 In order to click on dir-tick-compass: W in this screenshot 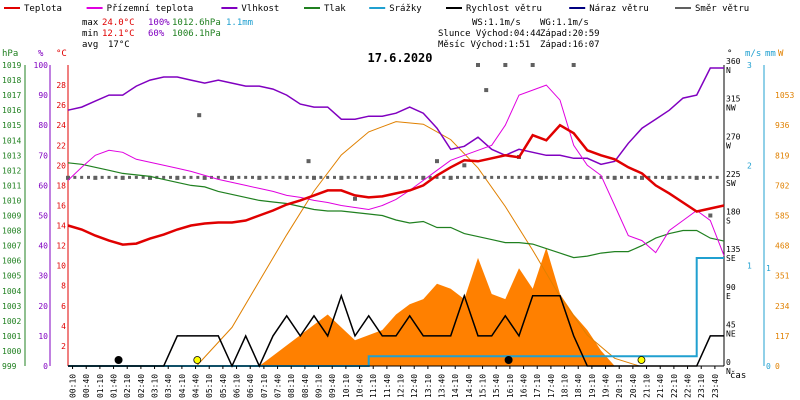, I will do `click(728, 145)`.